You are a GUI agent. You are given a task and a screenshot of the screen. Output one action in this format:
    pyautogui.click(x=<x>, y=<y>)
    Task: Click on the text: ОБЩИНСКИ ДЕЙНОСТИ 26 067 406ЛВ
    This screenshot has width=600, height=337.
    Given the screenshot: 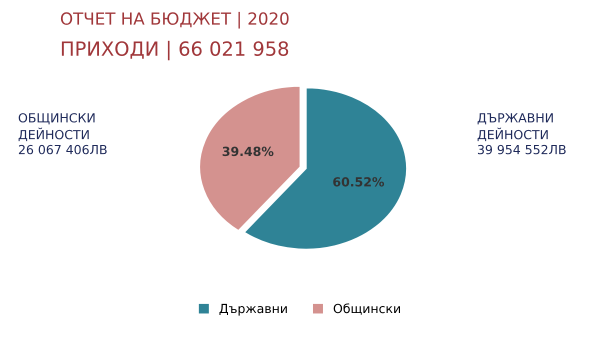 What is the action you would take?
    pyautogui.click(x=62, y=133)
    